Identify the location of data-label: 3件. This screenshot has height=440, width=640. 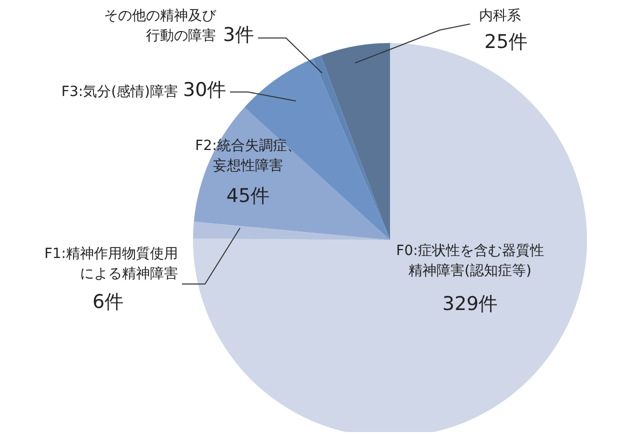
(238, 35).